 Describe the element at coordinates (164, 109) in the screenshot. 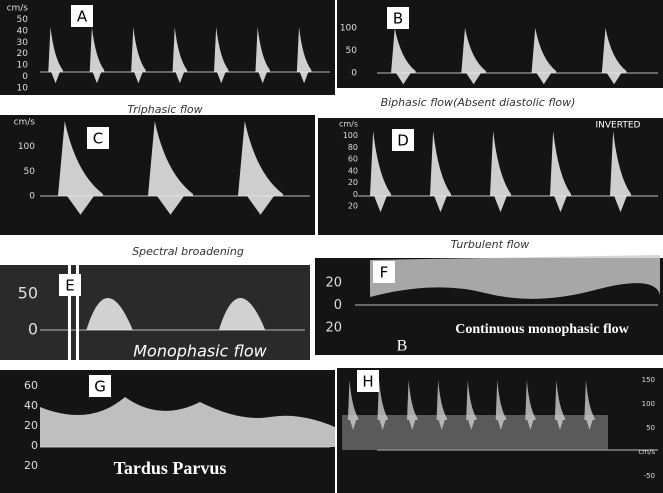

I see `caption: Triphasic flow` at that location.